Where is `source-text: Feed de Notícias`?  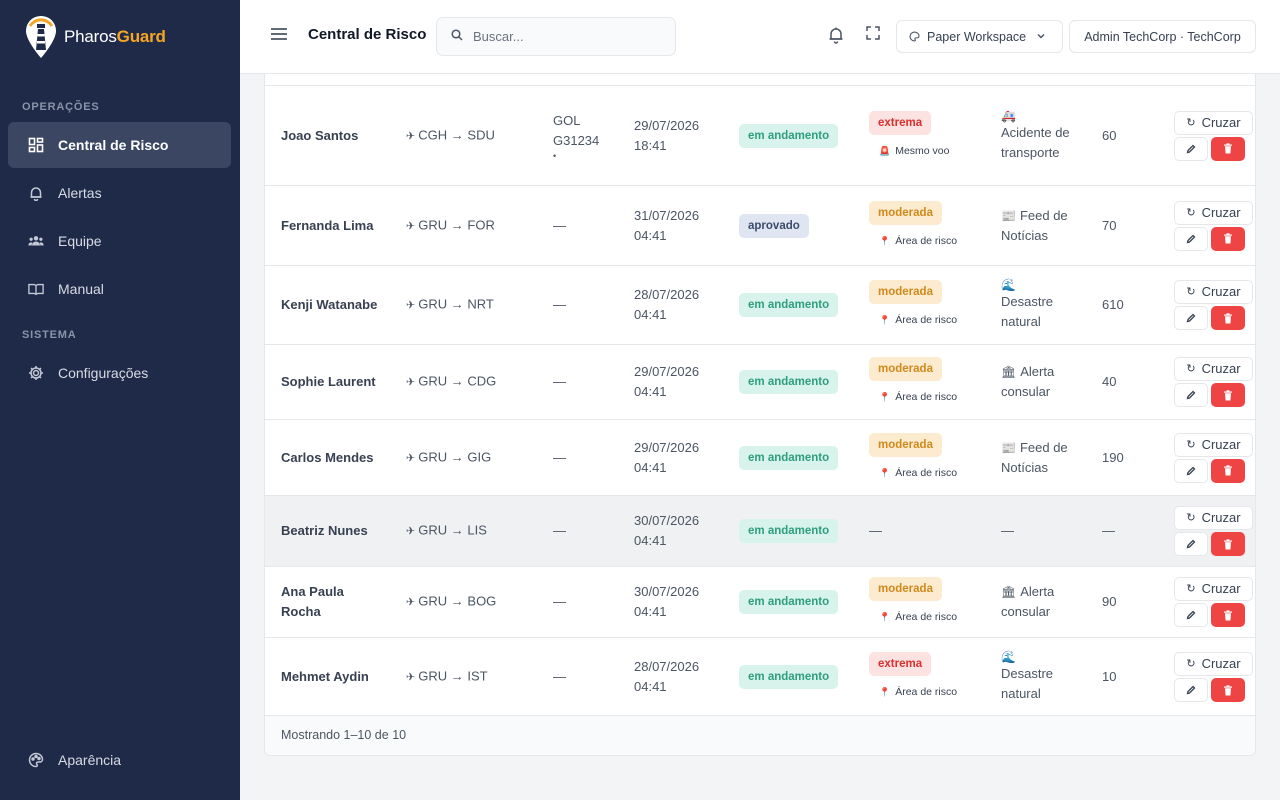
source-text: Feed de Notícias is located at coordinates (1034, 225).